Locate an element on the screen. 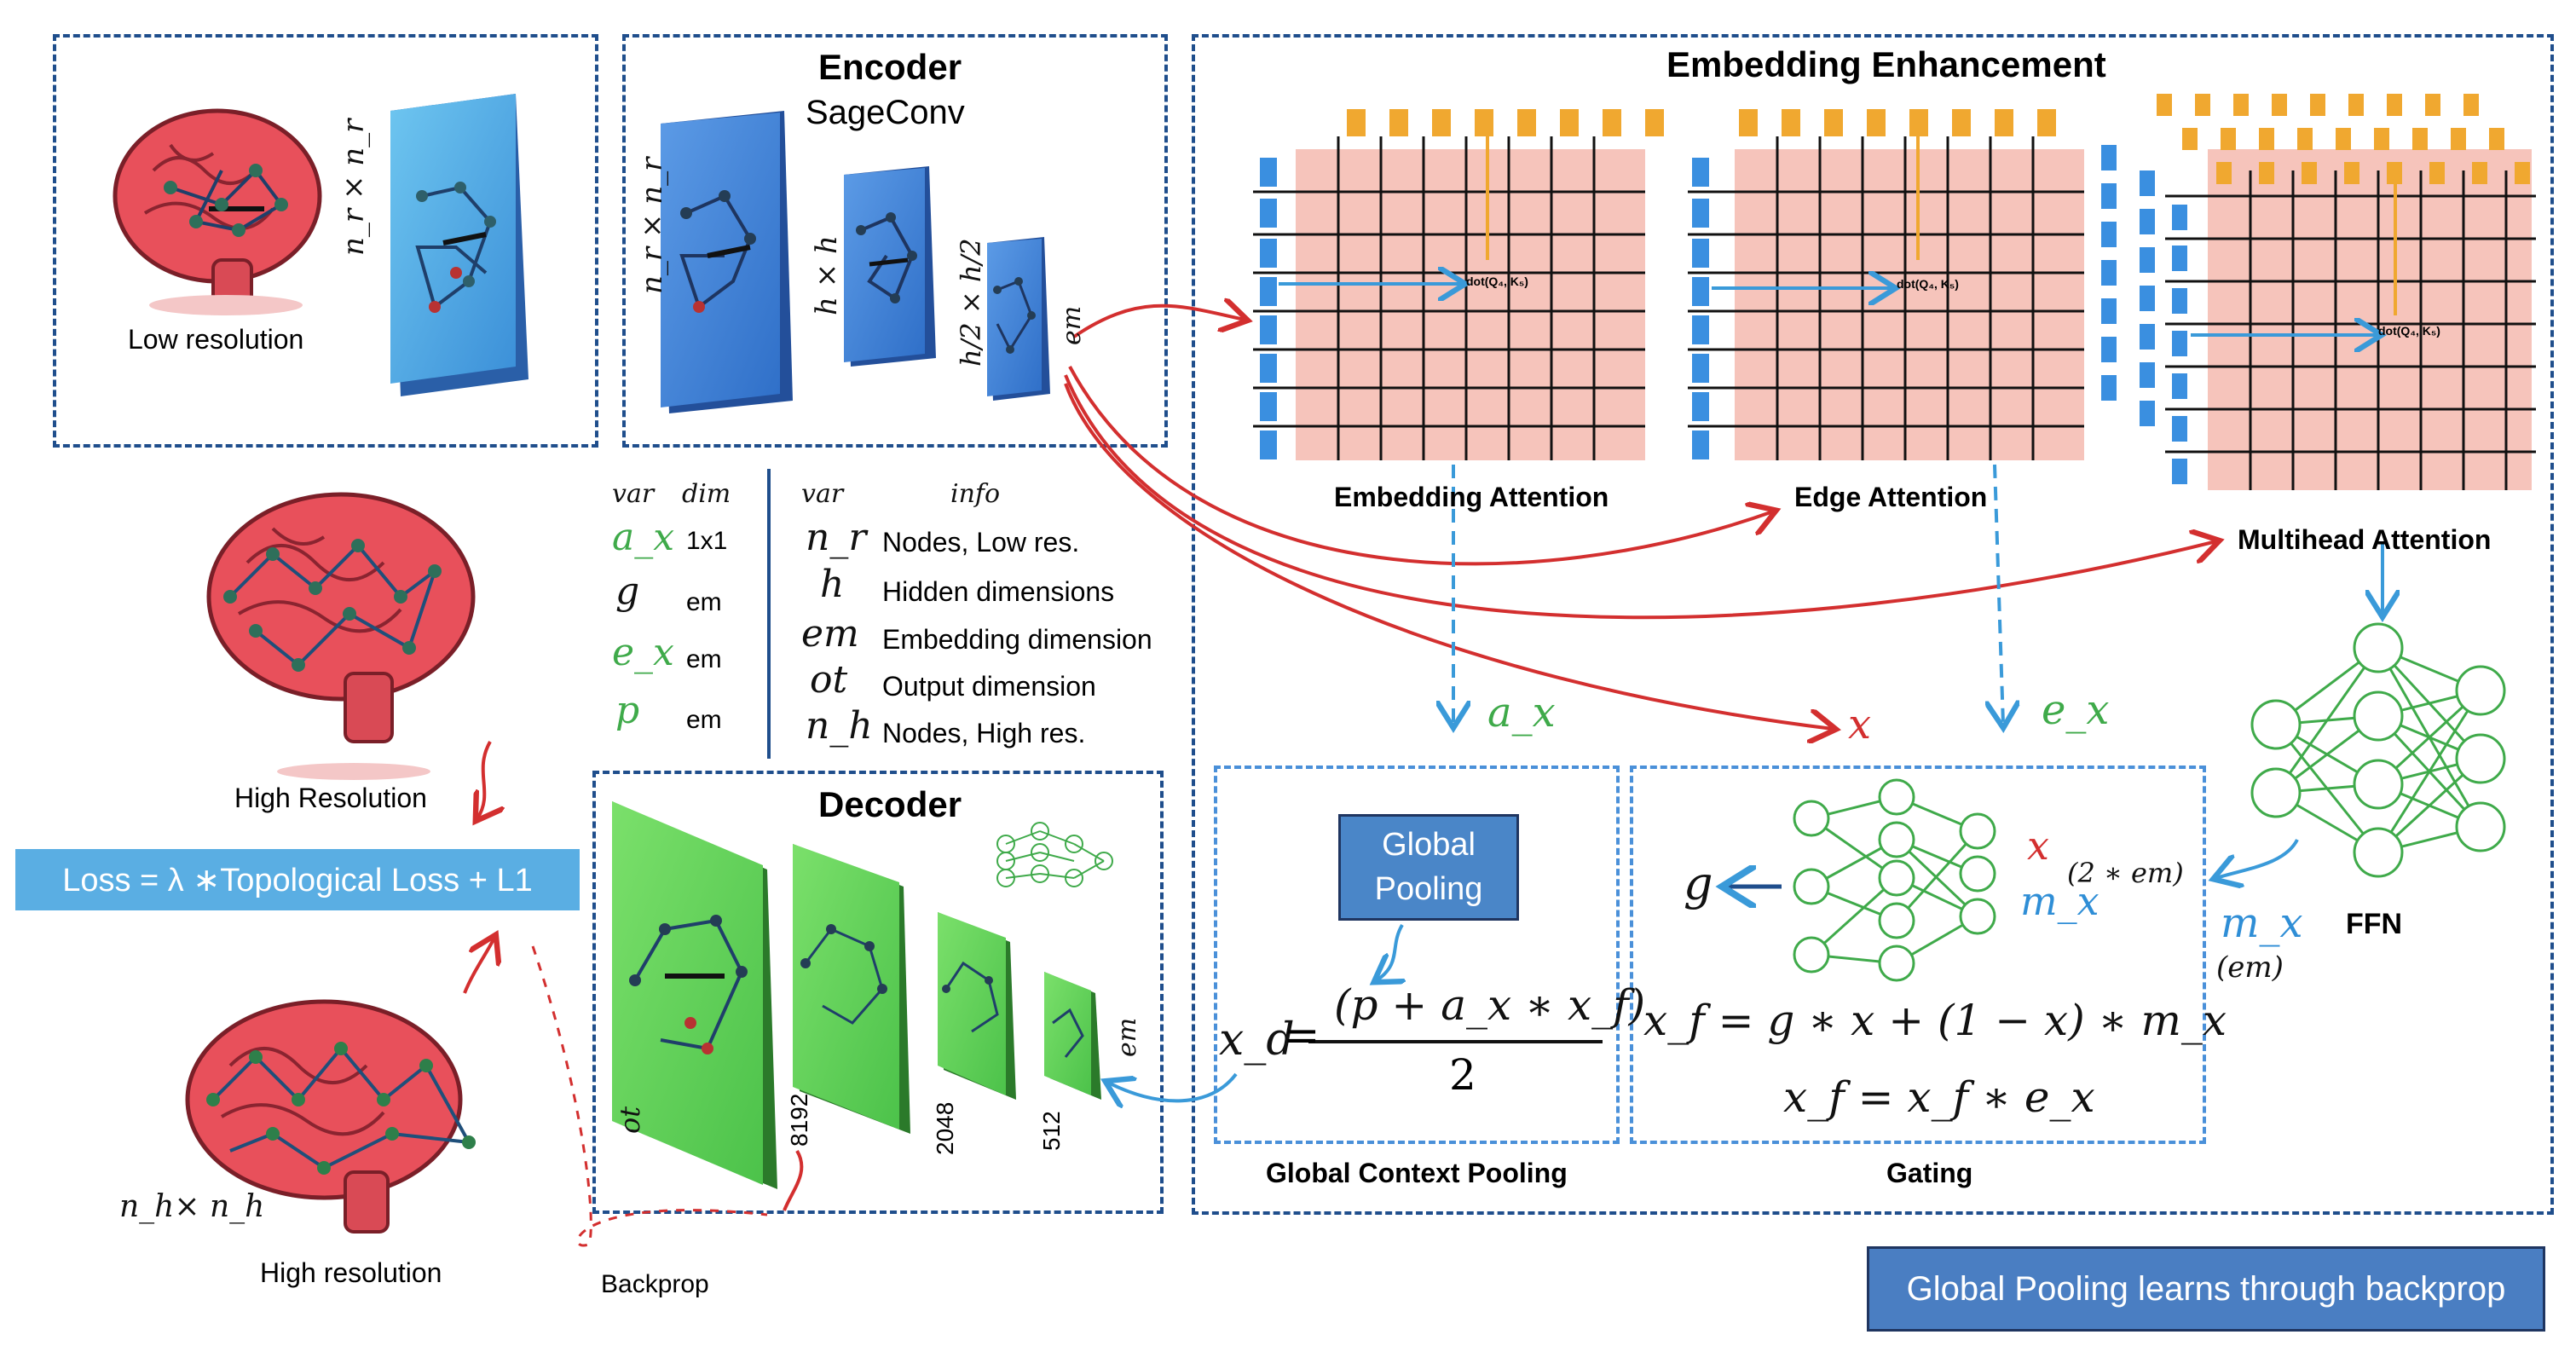 The width and height of the screenshot is (2576, 1352). low-res-matrix-label: n_r × n_r is located at coordinates (354, 187).